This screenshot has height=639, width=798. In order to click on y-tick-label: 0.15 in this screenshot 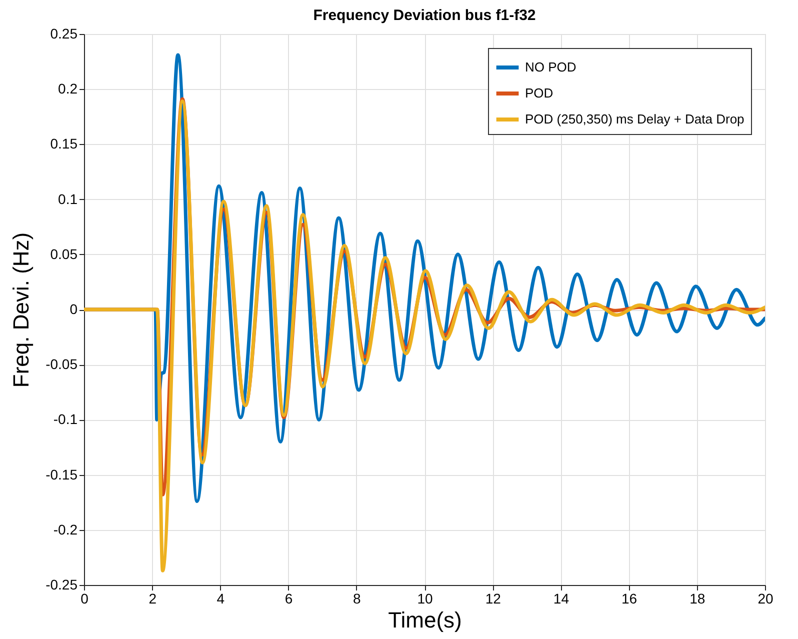, I will do `click(64, 144)`.